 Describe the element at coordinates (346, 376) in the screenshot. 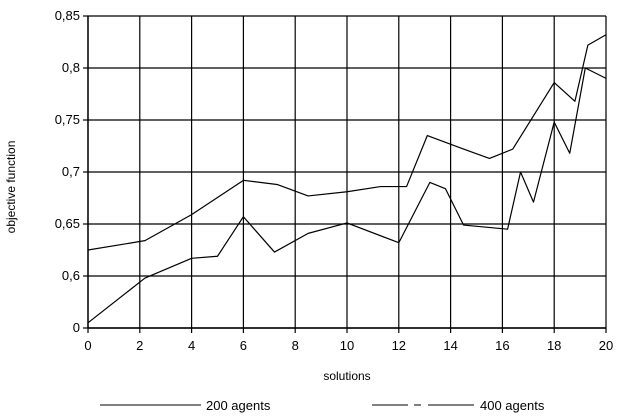

I see `x-axis-title: solutions` at that location.